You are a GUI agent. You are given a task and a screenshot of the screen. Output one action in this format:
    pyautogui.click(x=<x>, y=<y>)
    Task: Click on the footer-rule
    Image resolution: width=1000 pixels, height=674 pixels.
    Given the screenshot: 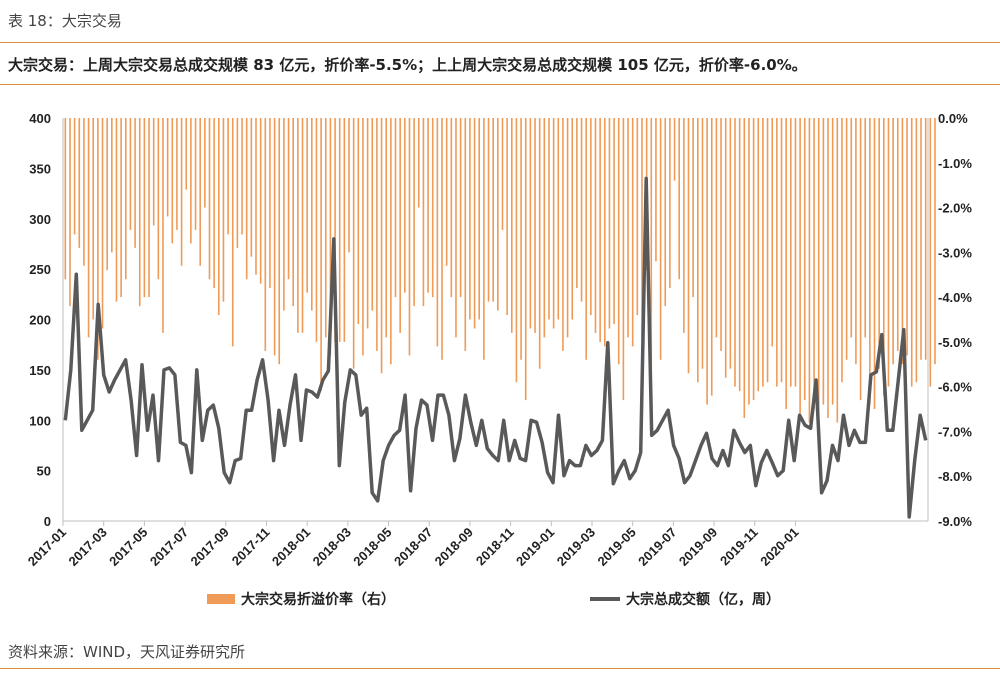 What is the action you would take?
    pyautogui.click(x=500, y=668)
    